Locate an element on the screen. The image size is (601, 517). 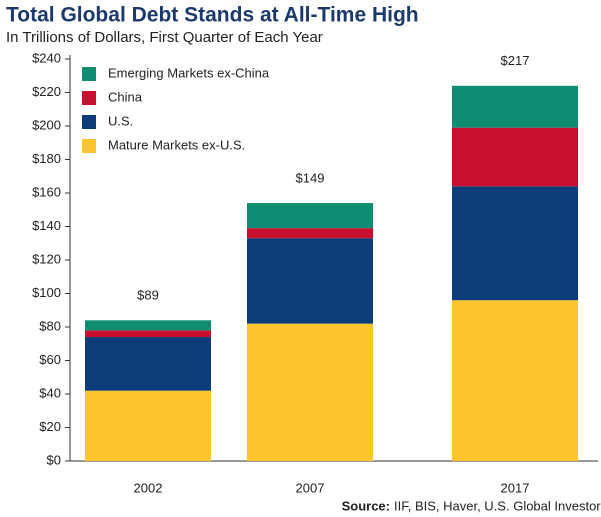
x-tick-label: 2002 is located at coordinates (148, 487).